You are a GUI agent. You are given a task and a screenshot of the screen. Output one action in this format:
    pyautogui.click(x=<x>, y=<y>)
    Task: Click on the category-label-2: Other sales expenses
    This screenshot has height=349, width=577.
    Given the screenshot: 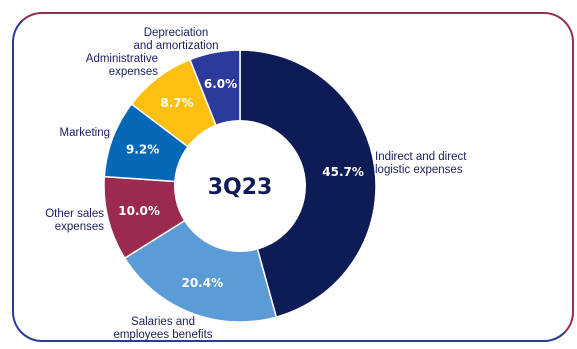 What is the action you would take?
    pyautogui.click(x=74, y=220)
    